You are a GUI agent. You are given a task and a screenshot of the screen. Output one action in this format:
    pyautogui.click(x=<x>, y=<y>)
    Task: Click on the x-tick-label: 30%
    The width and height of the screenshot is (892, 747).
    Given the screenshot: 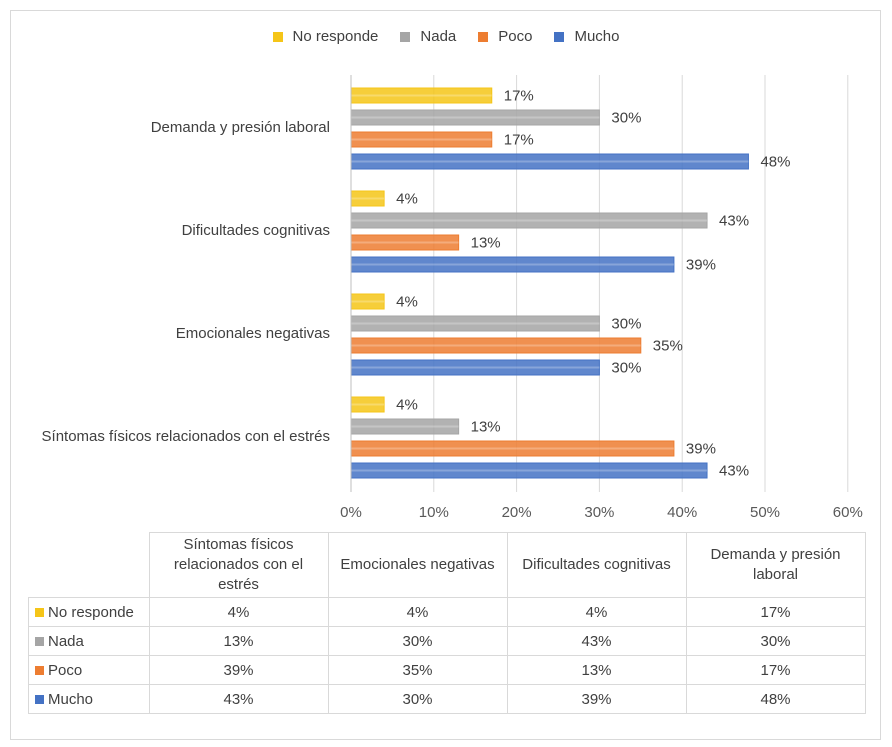 What is the action you would take?
    pyautogui.click(x=599, y=512)
    